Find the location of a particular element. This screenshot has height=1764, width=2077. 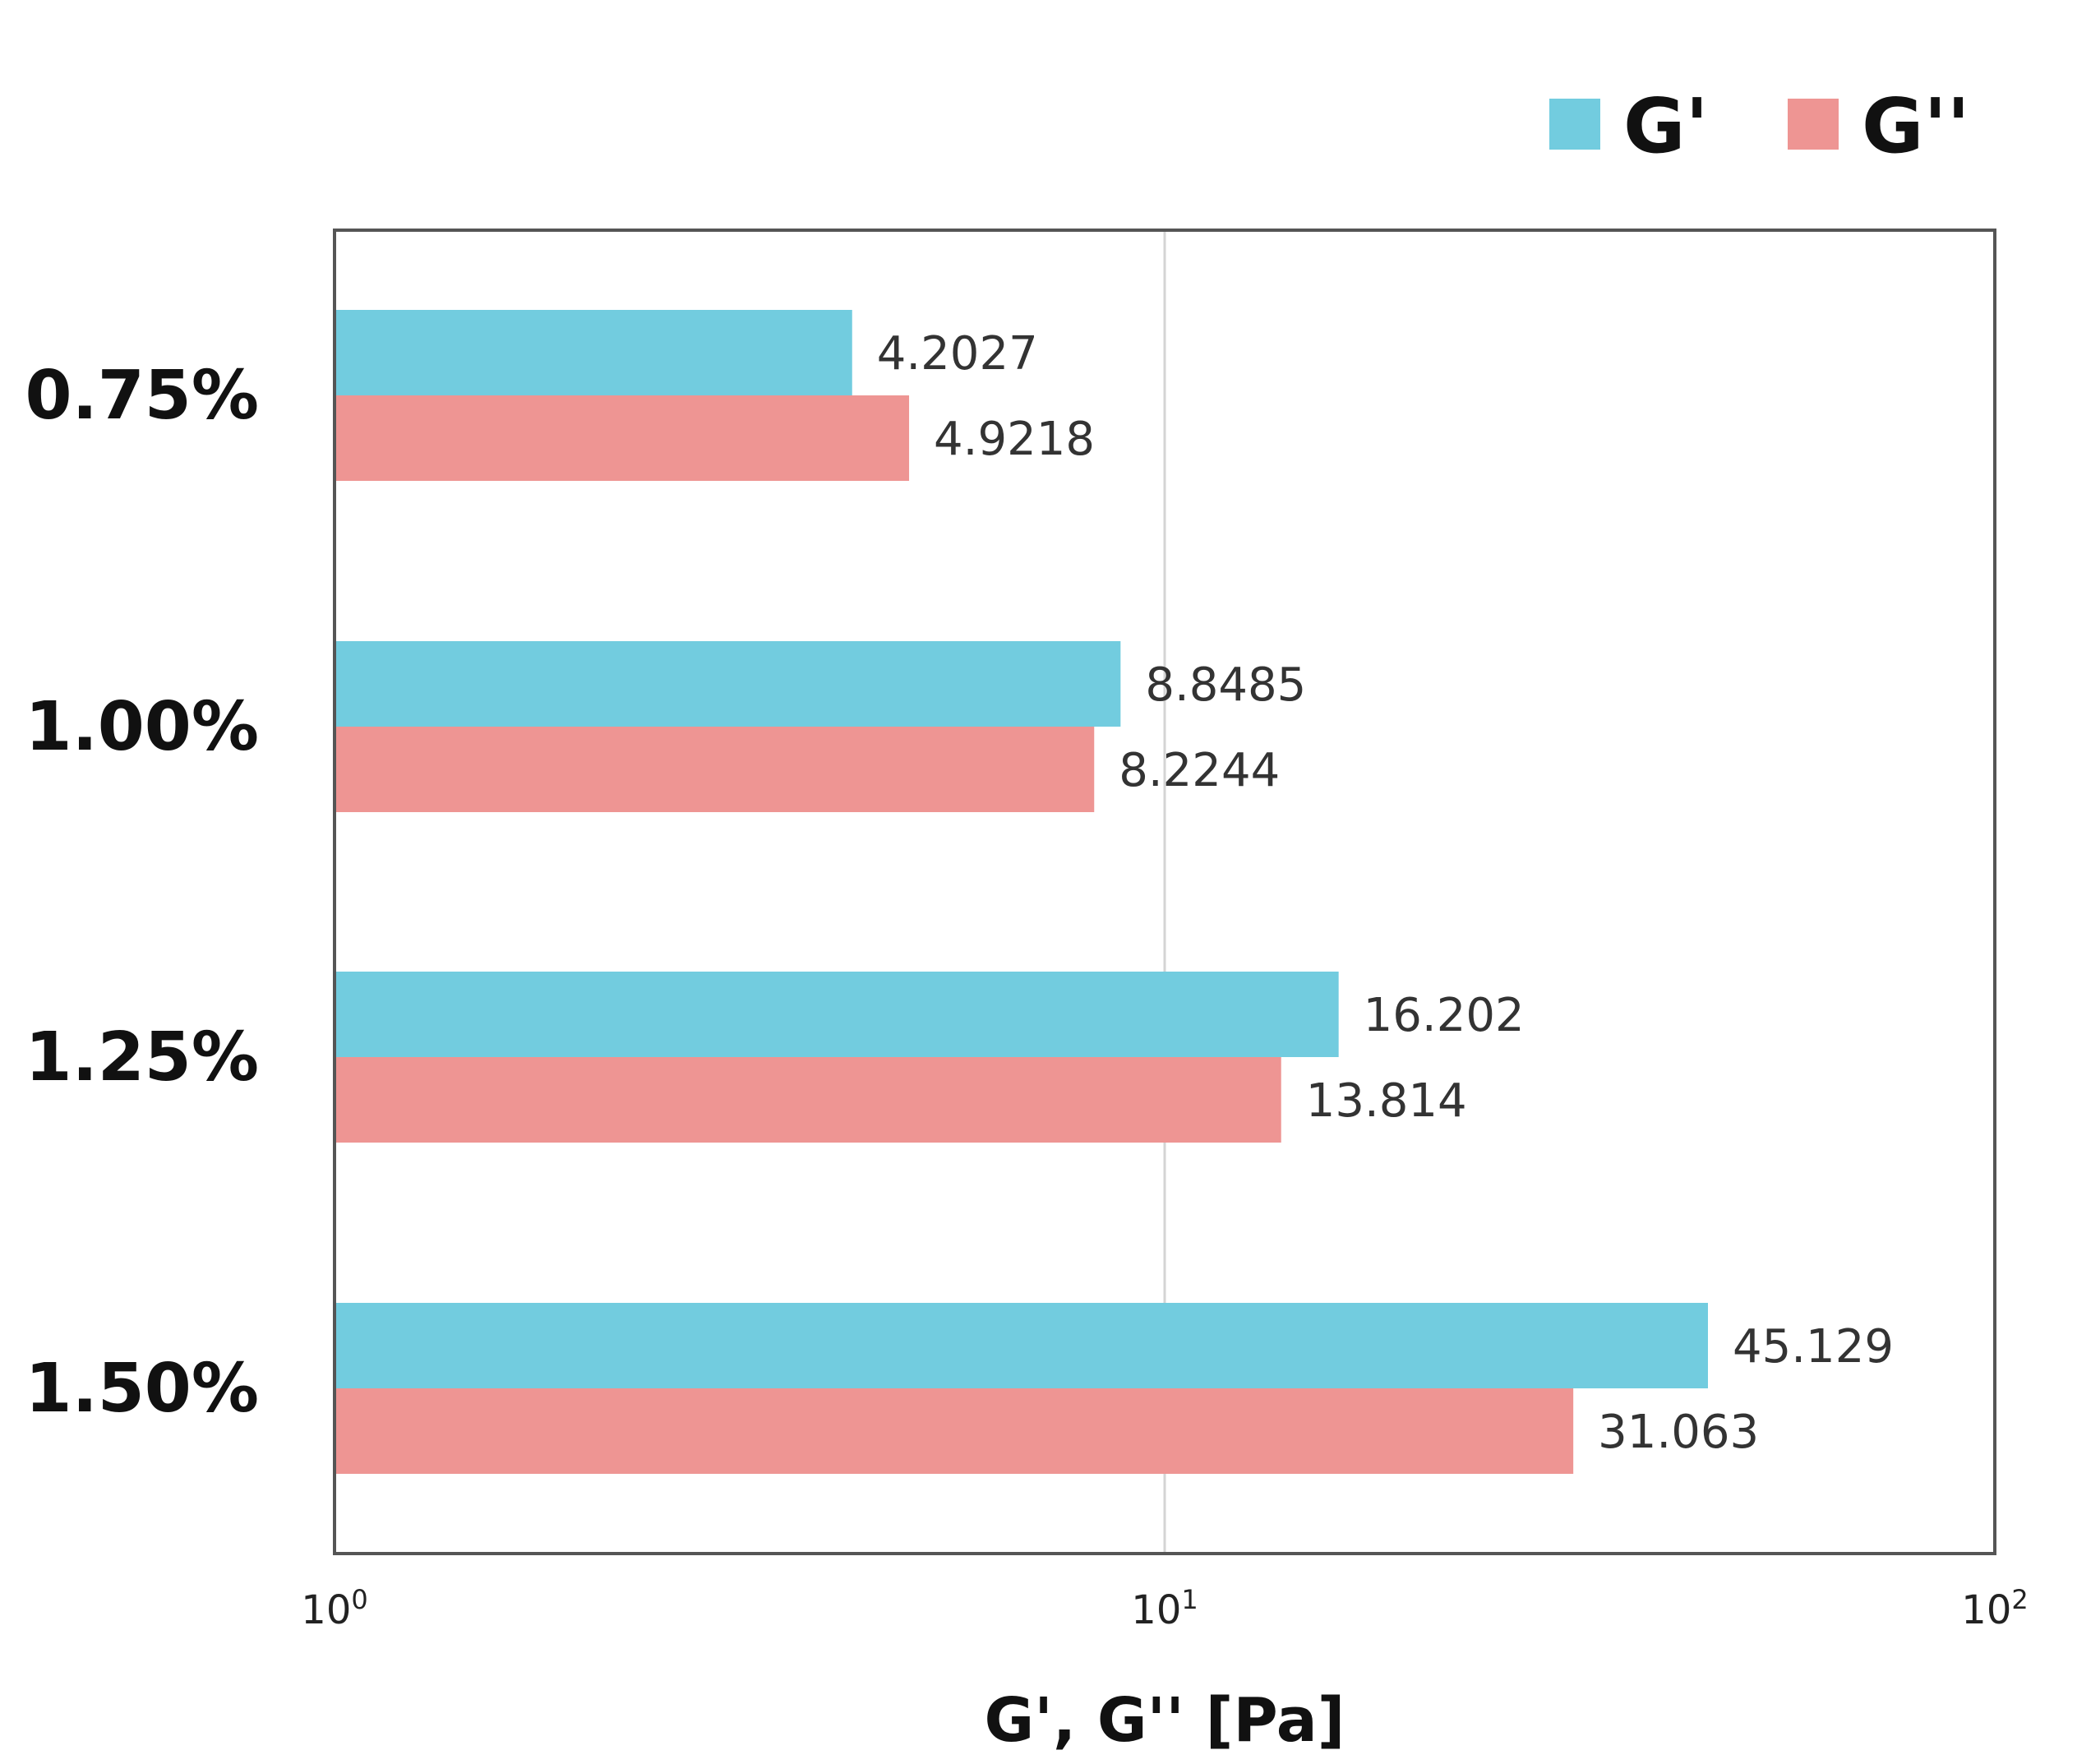

x-tick-labels: 100 101 102 is located at coordinates (1165, 1608).